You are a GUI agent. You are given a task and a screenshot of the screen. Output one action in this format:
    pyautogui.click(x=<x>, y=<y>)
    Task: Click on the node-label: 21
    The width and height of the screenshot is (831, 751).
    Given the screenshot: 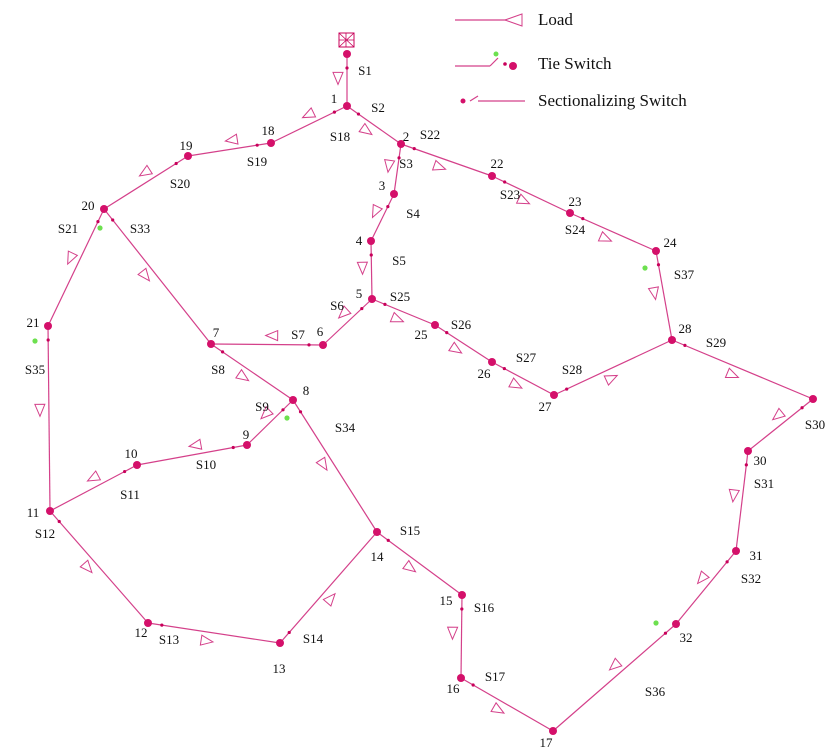 What is the action you would take?
    pyautogui.click(x=33, y=322)
    